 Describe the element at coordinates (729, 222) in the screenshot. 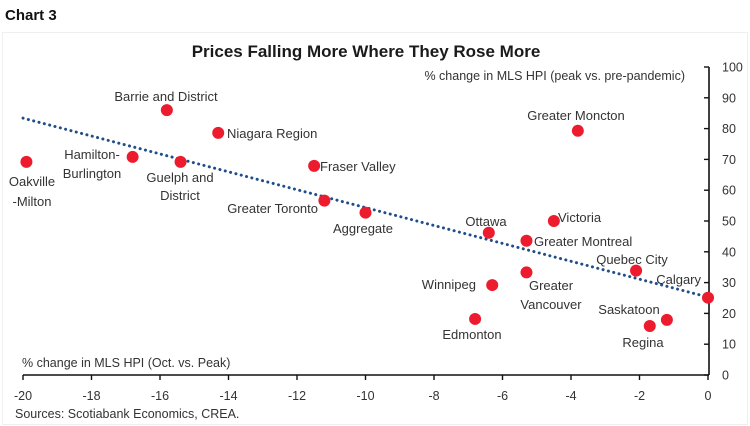

I see `y-tick-label: 50` at that location.